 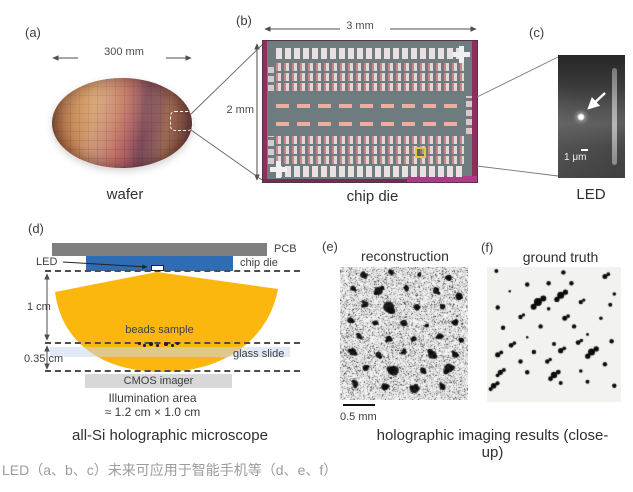 I want to click on reconstruction-image, so click(x=404, y=333).